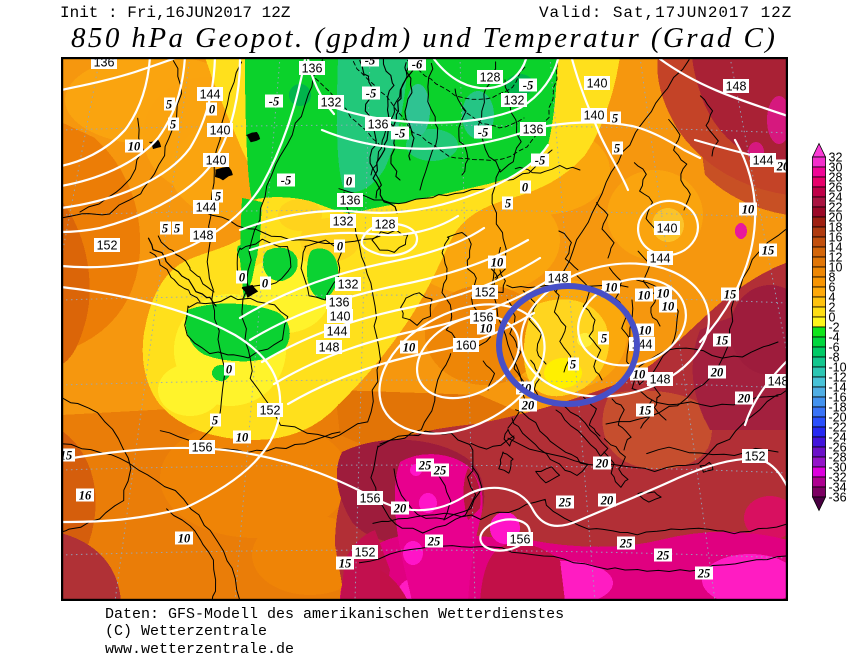 Image resolution: width=850 pixels, height=658 pixels. Describe the element at coordinates (832, 298) in the screenshot. I see `svg-text: 4` at that location.